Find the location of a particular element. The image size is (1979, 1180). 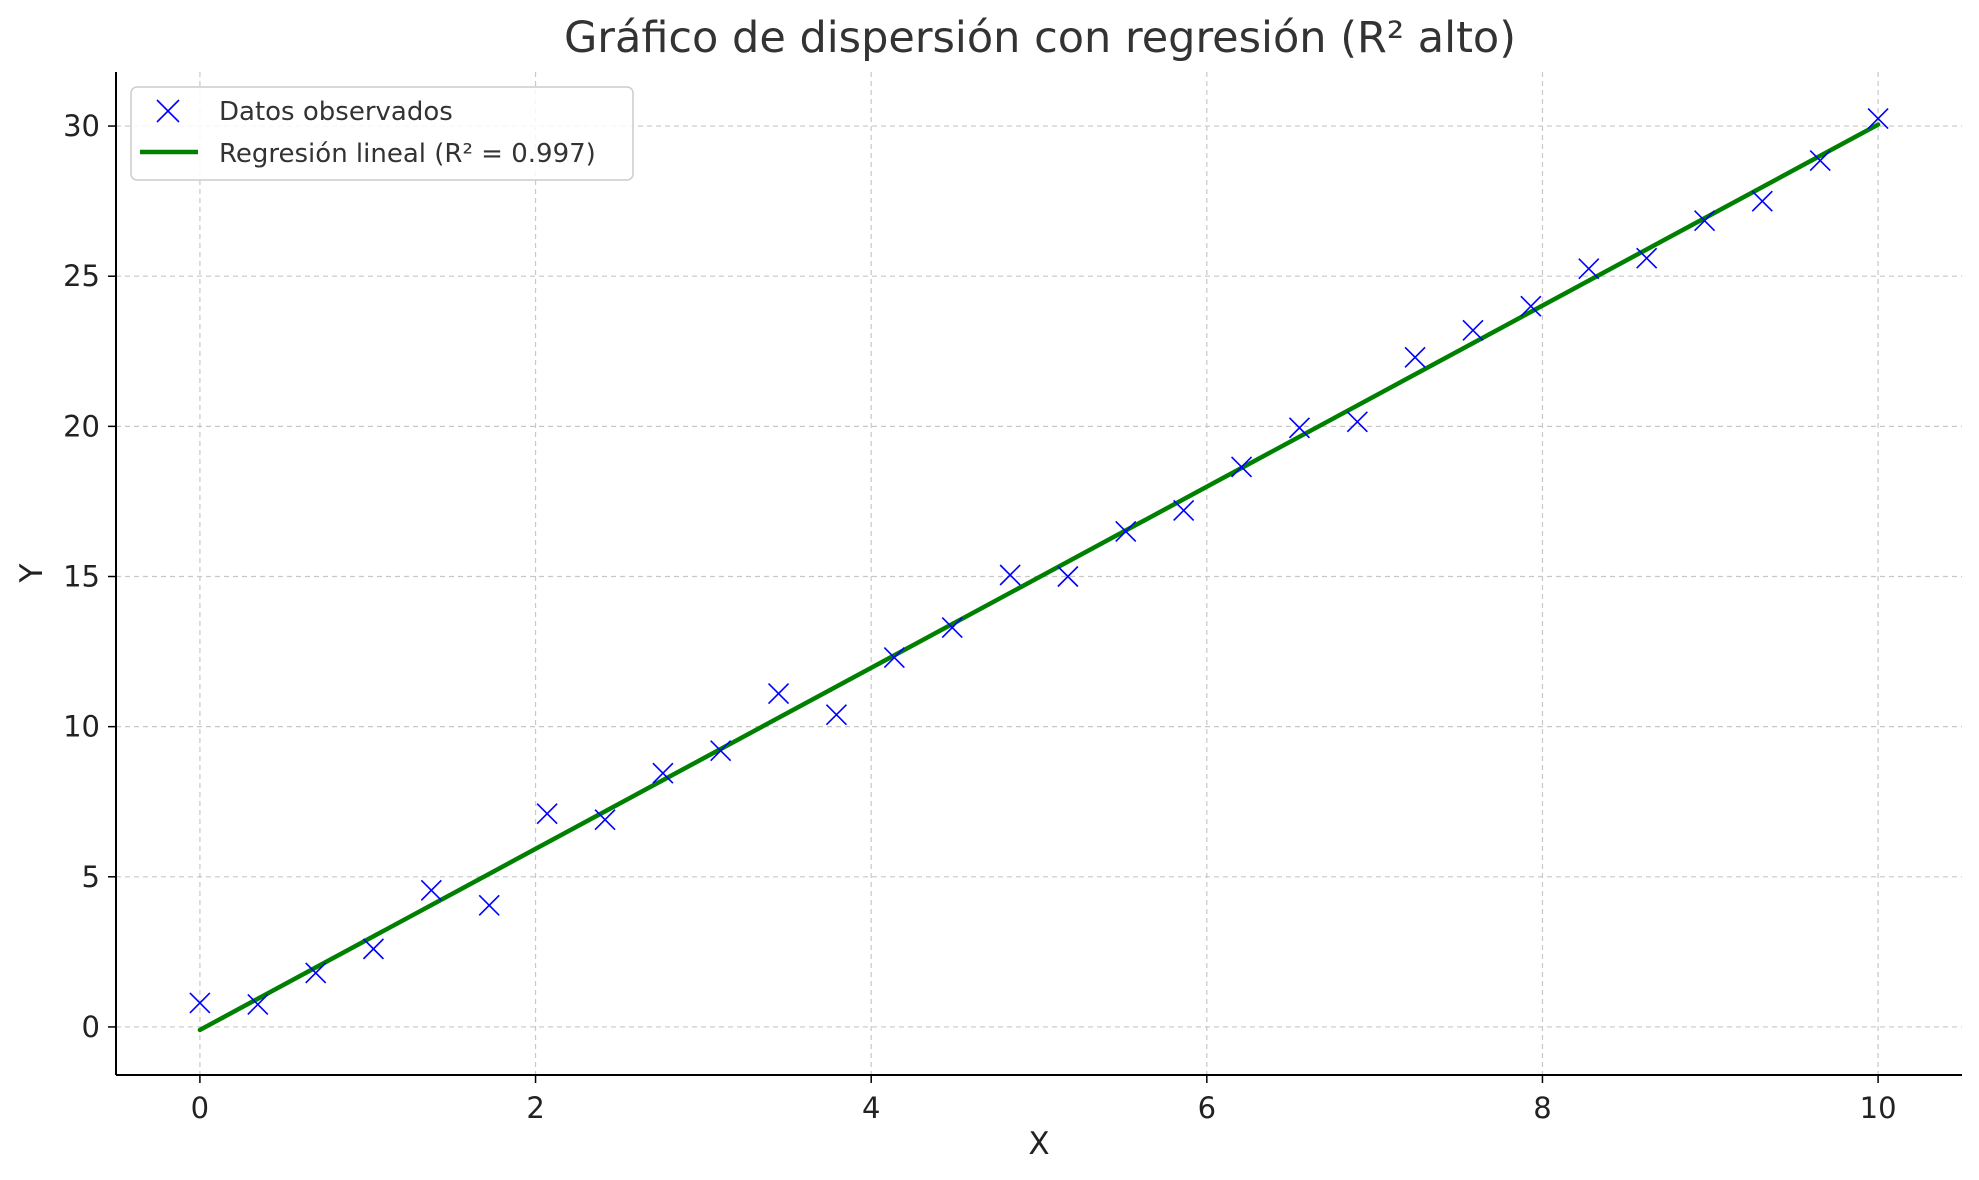

x-tick-label: 2 is located at coordinates (535, 1108).